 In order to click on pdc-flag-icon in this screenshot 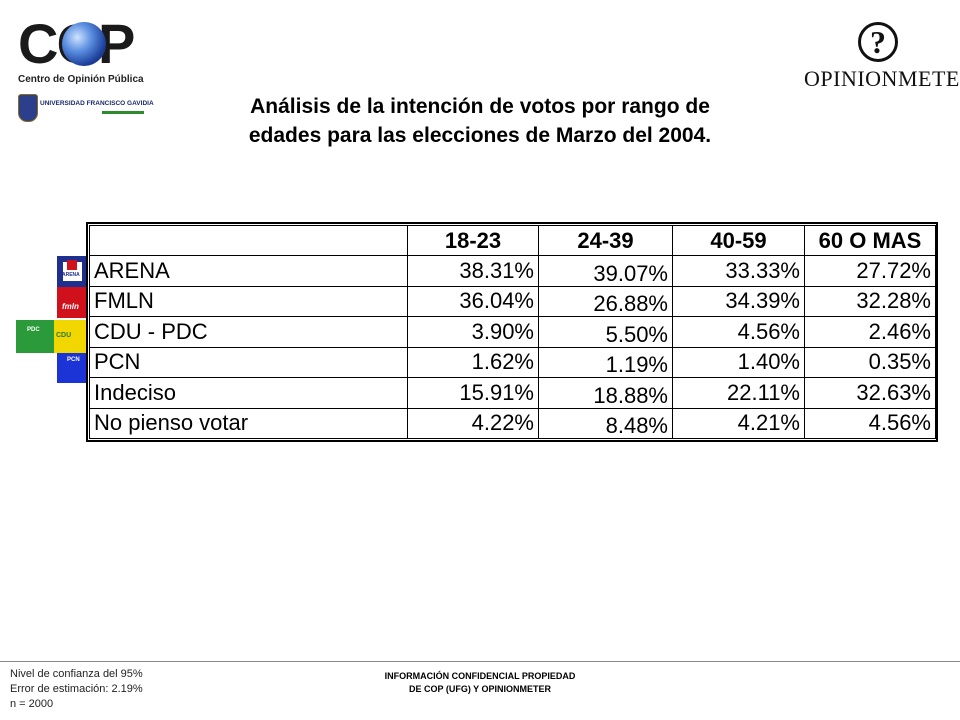, I will do `click(35, 336)`.